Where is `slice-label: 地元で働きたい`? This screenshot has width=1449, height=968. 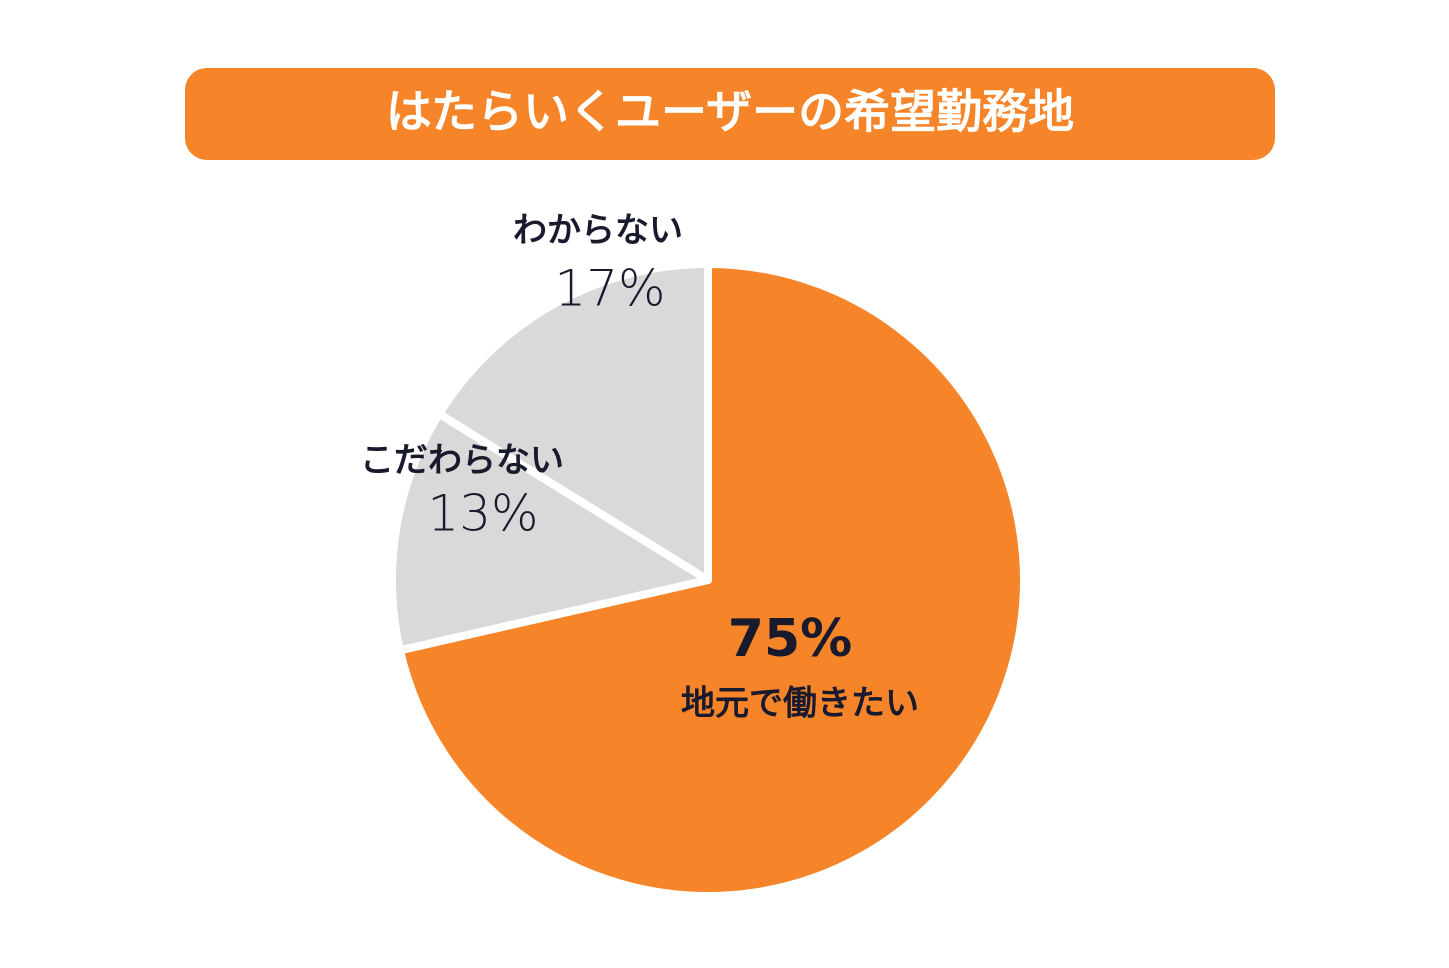 slice-label: 地元で働きたい is located at coordinates (800, 704).